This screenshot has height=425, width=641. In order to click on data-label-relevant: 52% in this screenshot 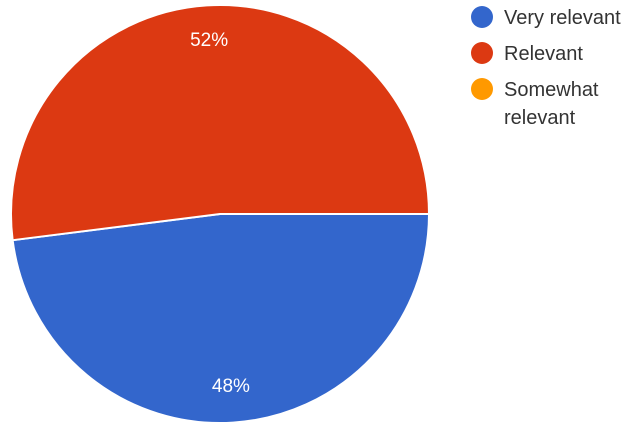, I will do `click(209, 40)`.